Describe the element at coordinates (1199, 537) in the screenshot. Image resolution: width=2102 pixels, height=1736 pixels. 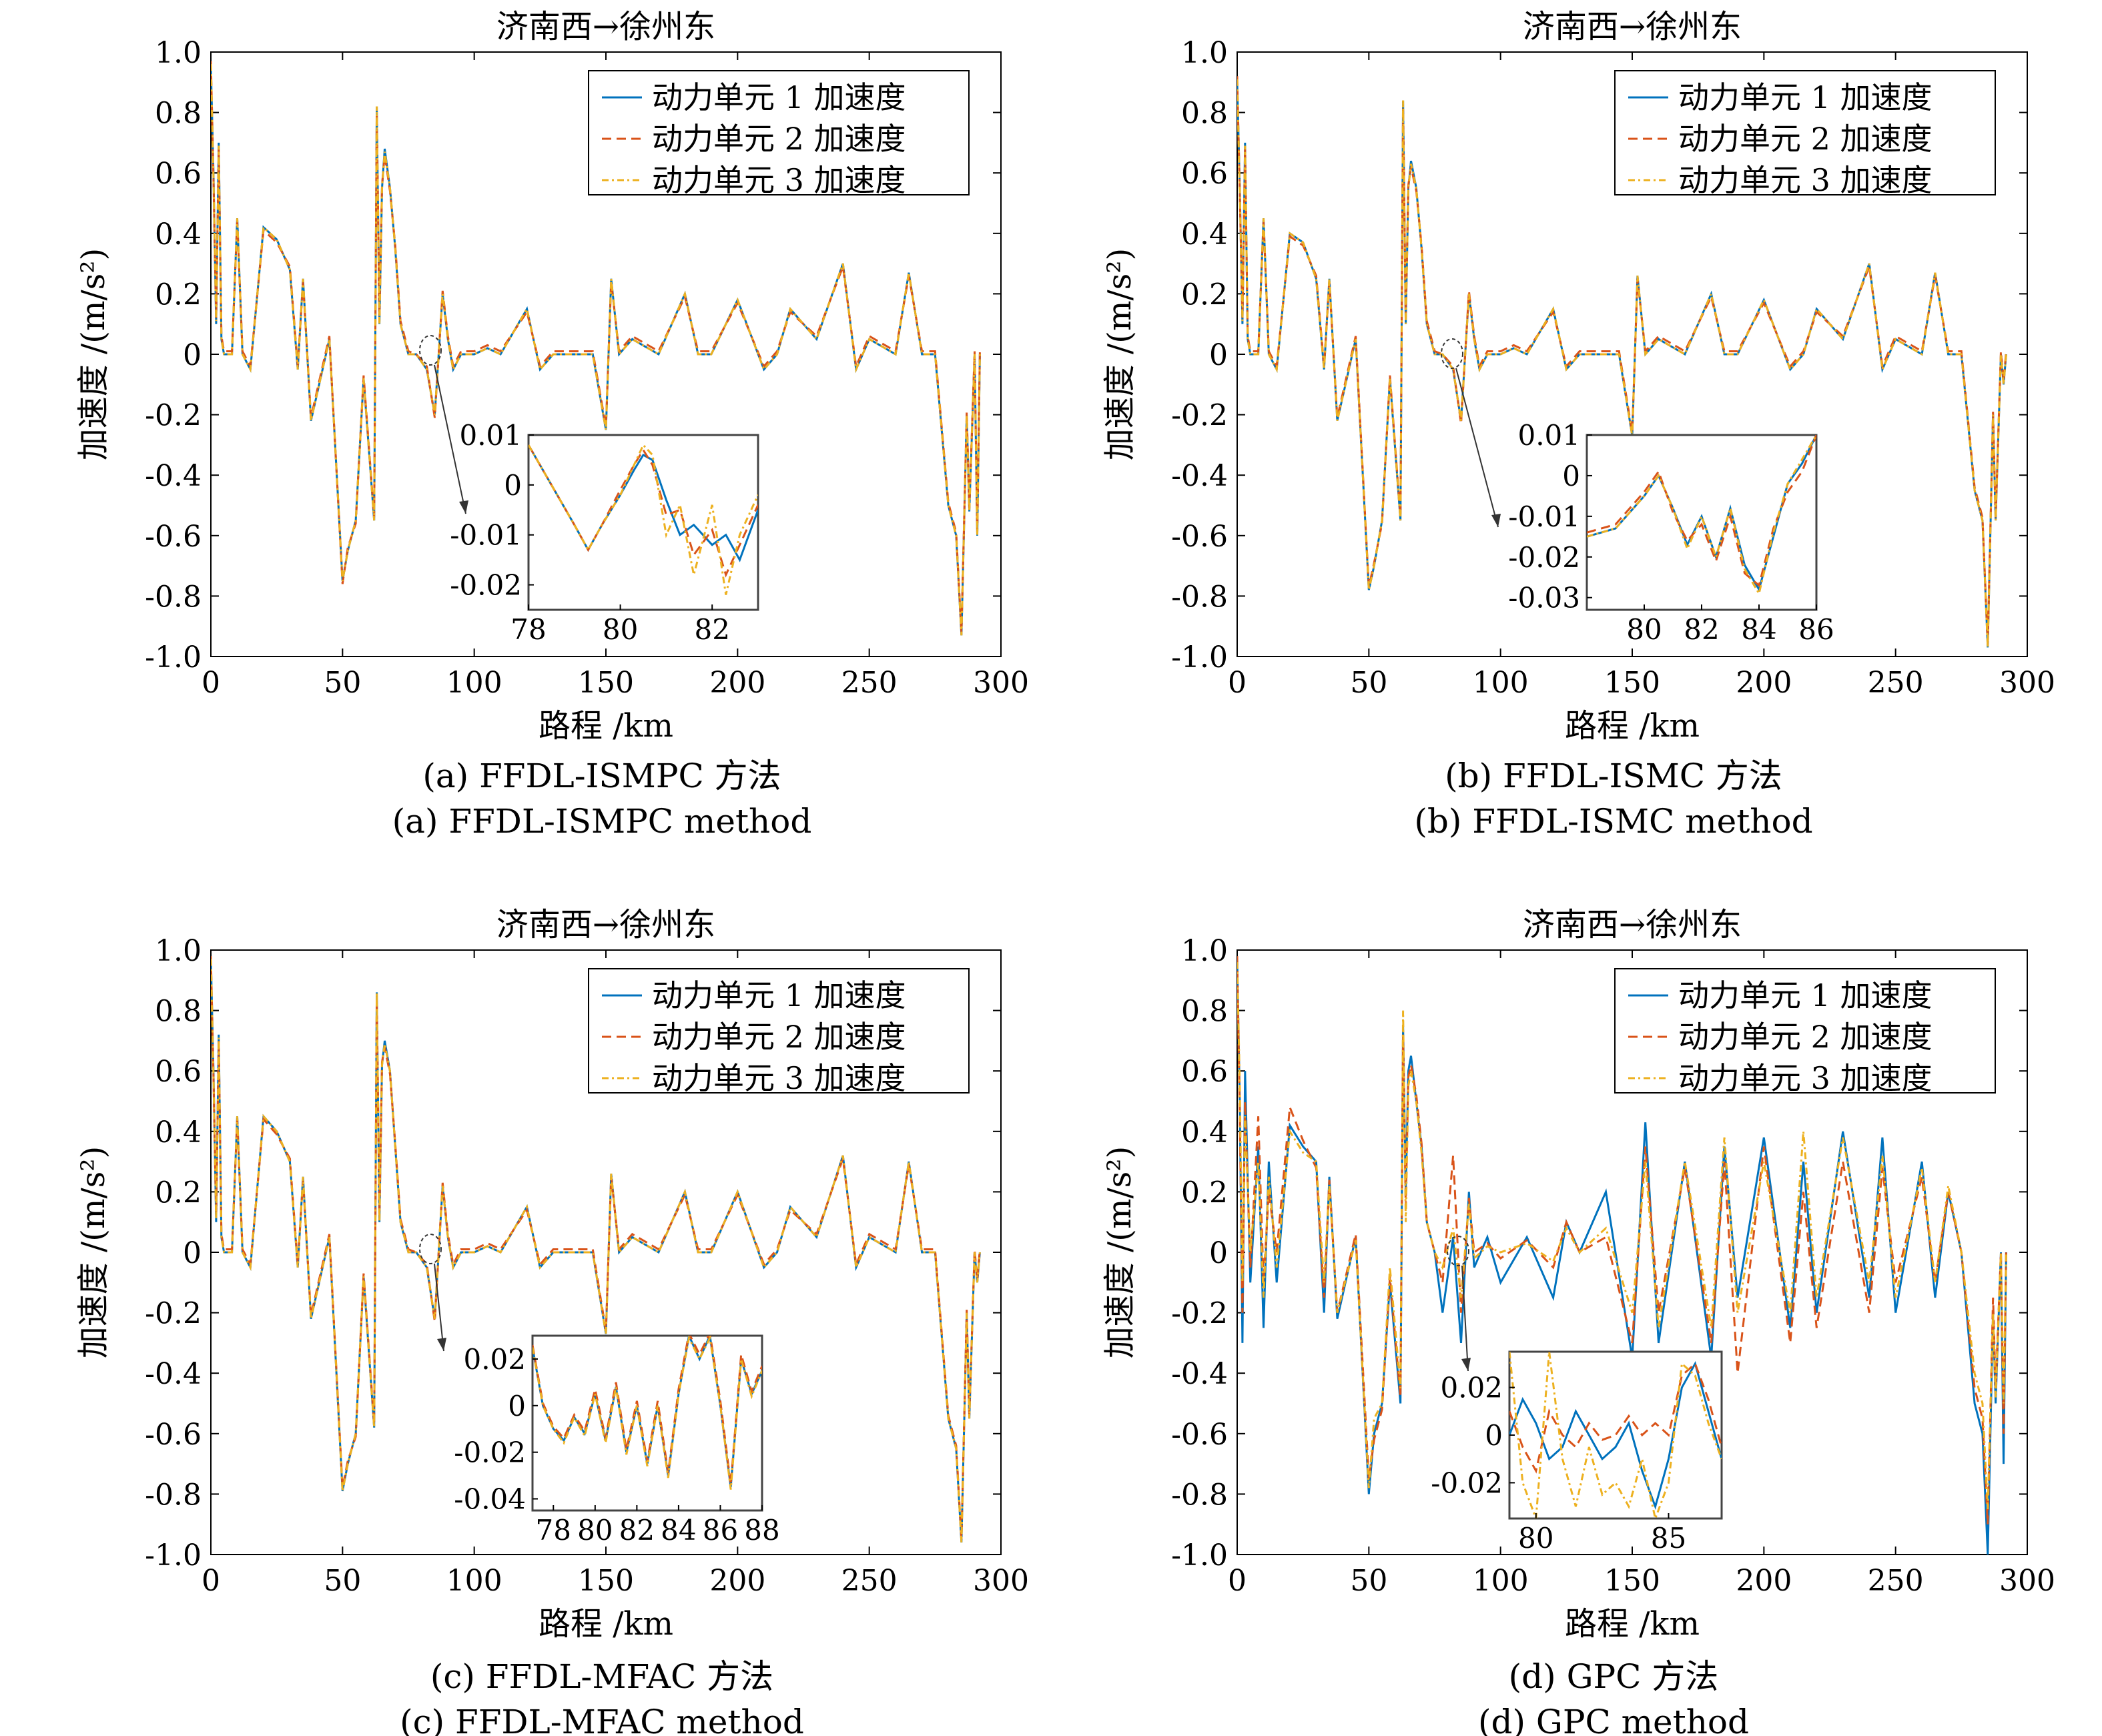
I see `y-tick-label: -0.6` at that location.